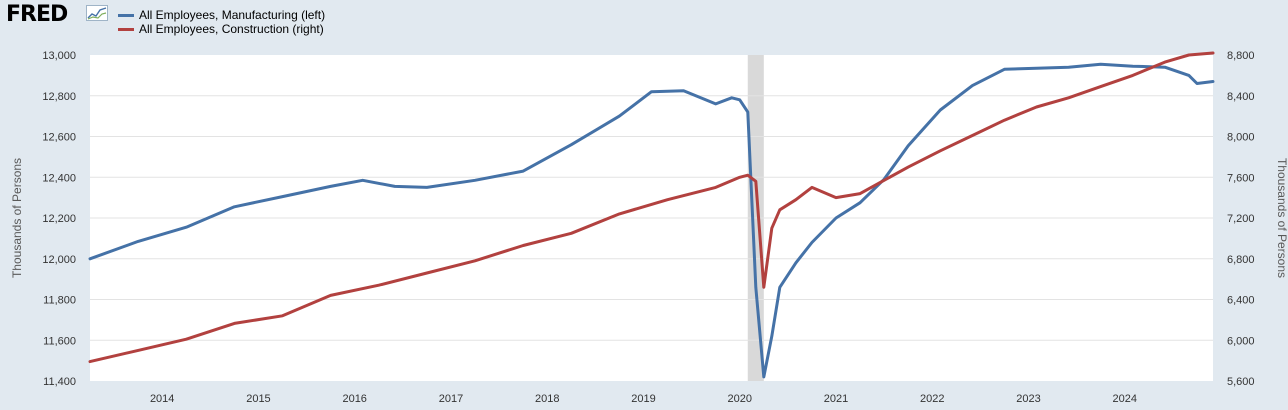  Describe the element at coordinates (1241, 56) in the screenshot. I see `y-tick-right: 8,800` at that location.